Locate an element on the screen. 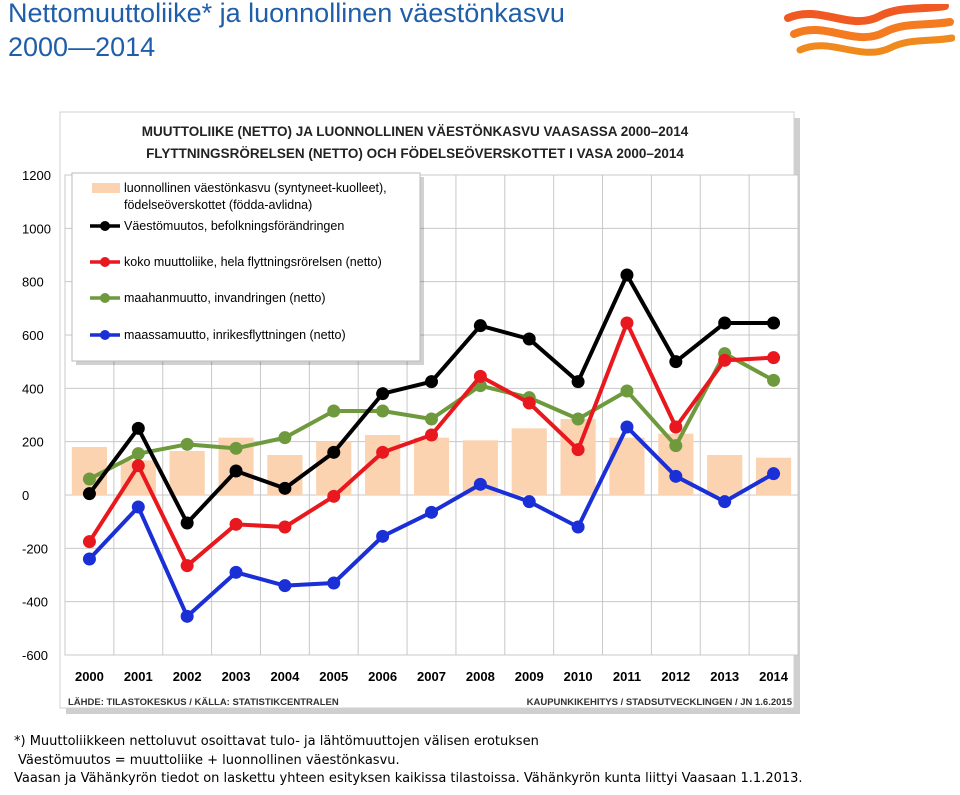 The image size is (960, 795). slide-title-line2: 2000—2014 is located at coordinates (82, 47).